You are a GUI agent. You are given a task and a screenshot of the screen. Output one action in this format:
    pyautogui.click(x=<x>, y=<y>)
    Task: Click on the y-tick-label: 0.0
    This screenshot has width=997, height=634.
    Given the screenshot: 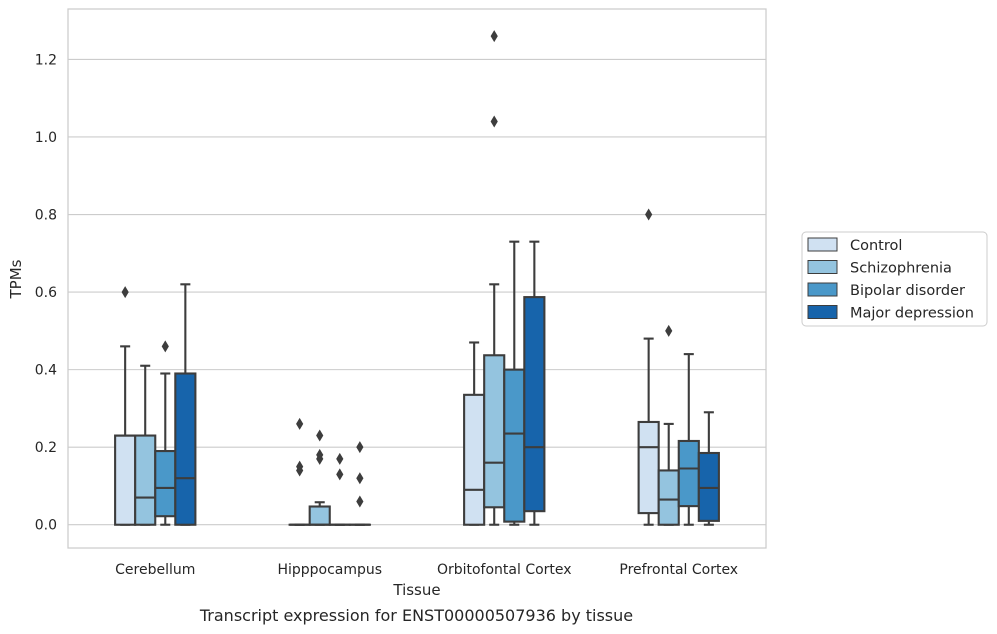 What is the action you would take?
    pyautogui.click(x=46, y=526)
    